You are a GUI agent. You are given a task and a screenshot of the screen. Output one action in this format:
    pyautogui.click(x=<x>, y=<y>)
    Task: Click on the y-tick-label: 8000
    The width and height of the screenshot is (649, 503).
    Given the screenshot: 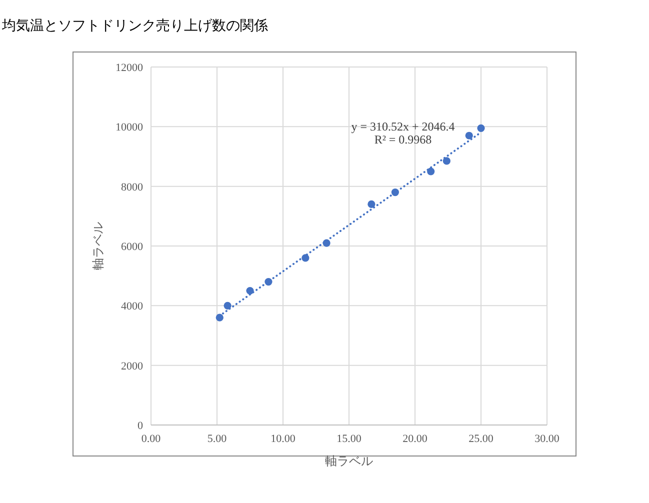 What is the action you would take?
    pyautogui.click(x=132, y=187)
    